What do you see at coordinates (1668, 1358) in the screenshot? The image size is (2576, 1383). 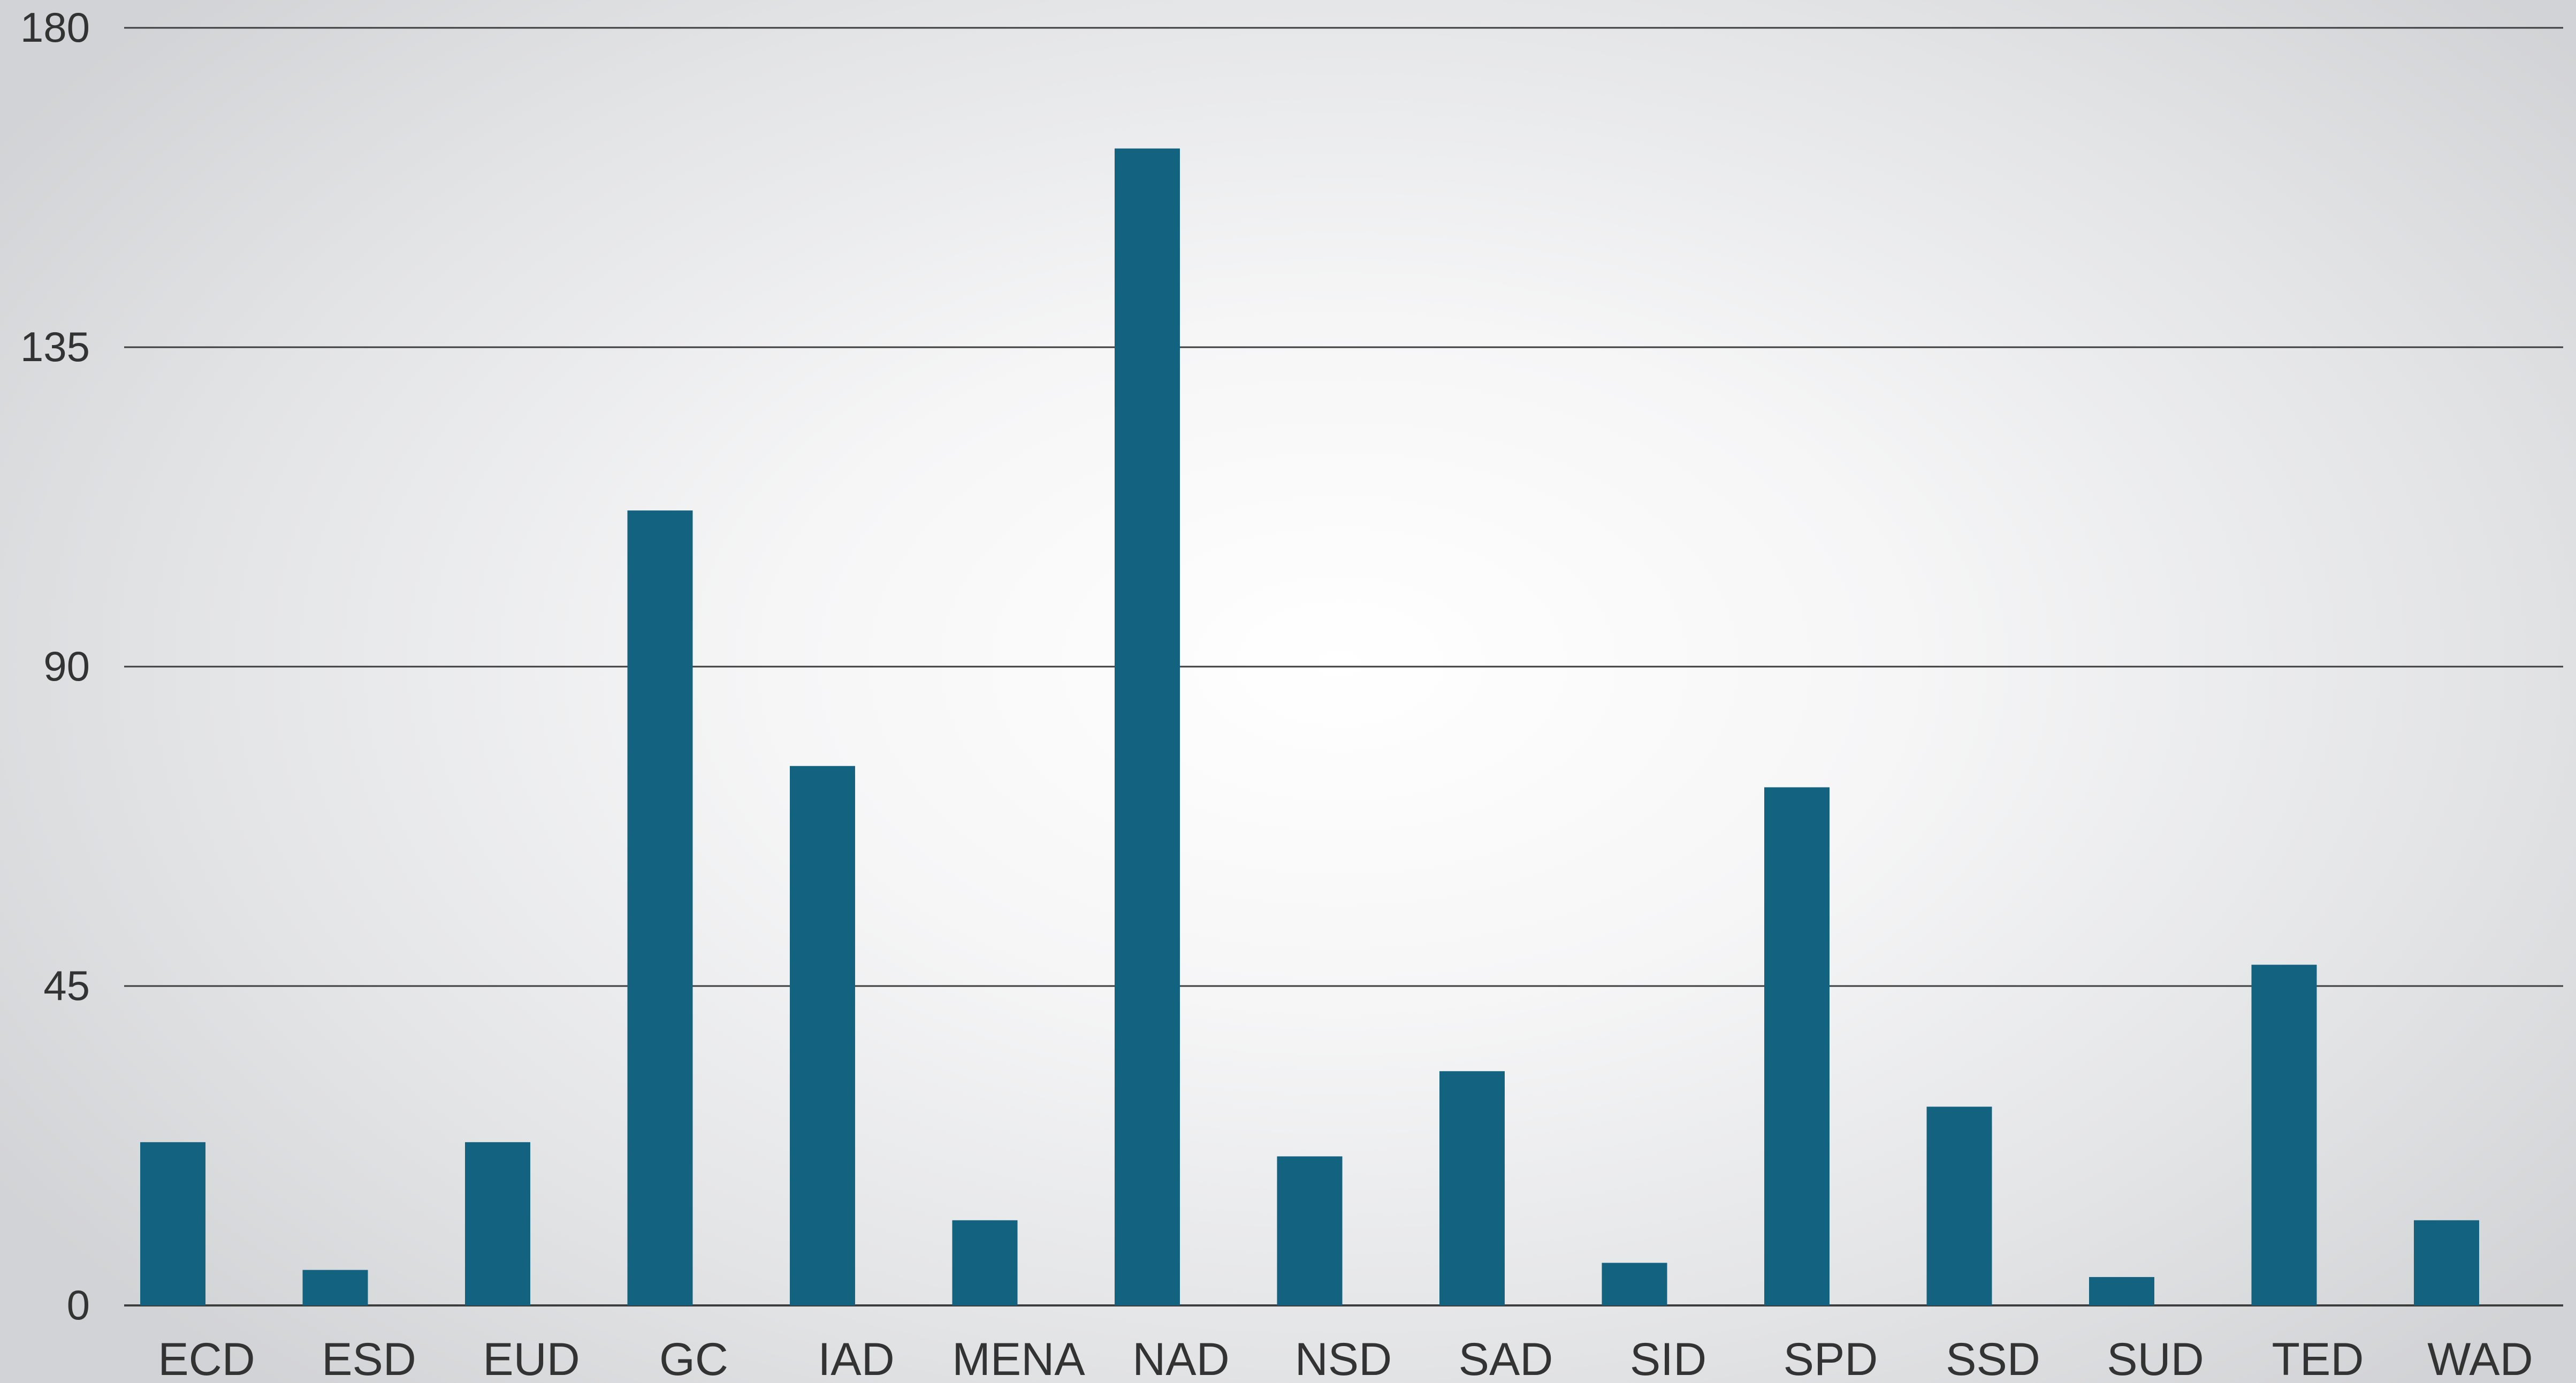 I see `x-tick-label: SID` at bounding box center [1668, 1358].